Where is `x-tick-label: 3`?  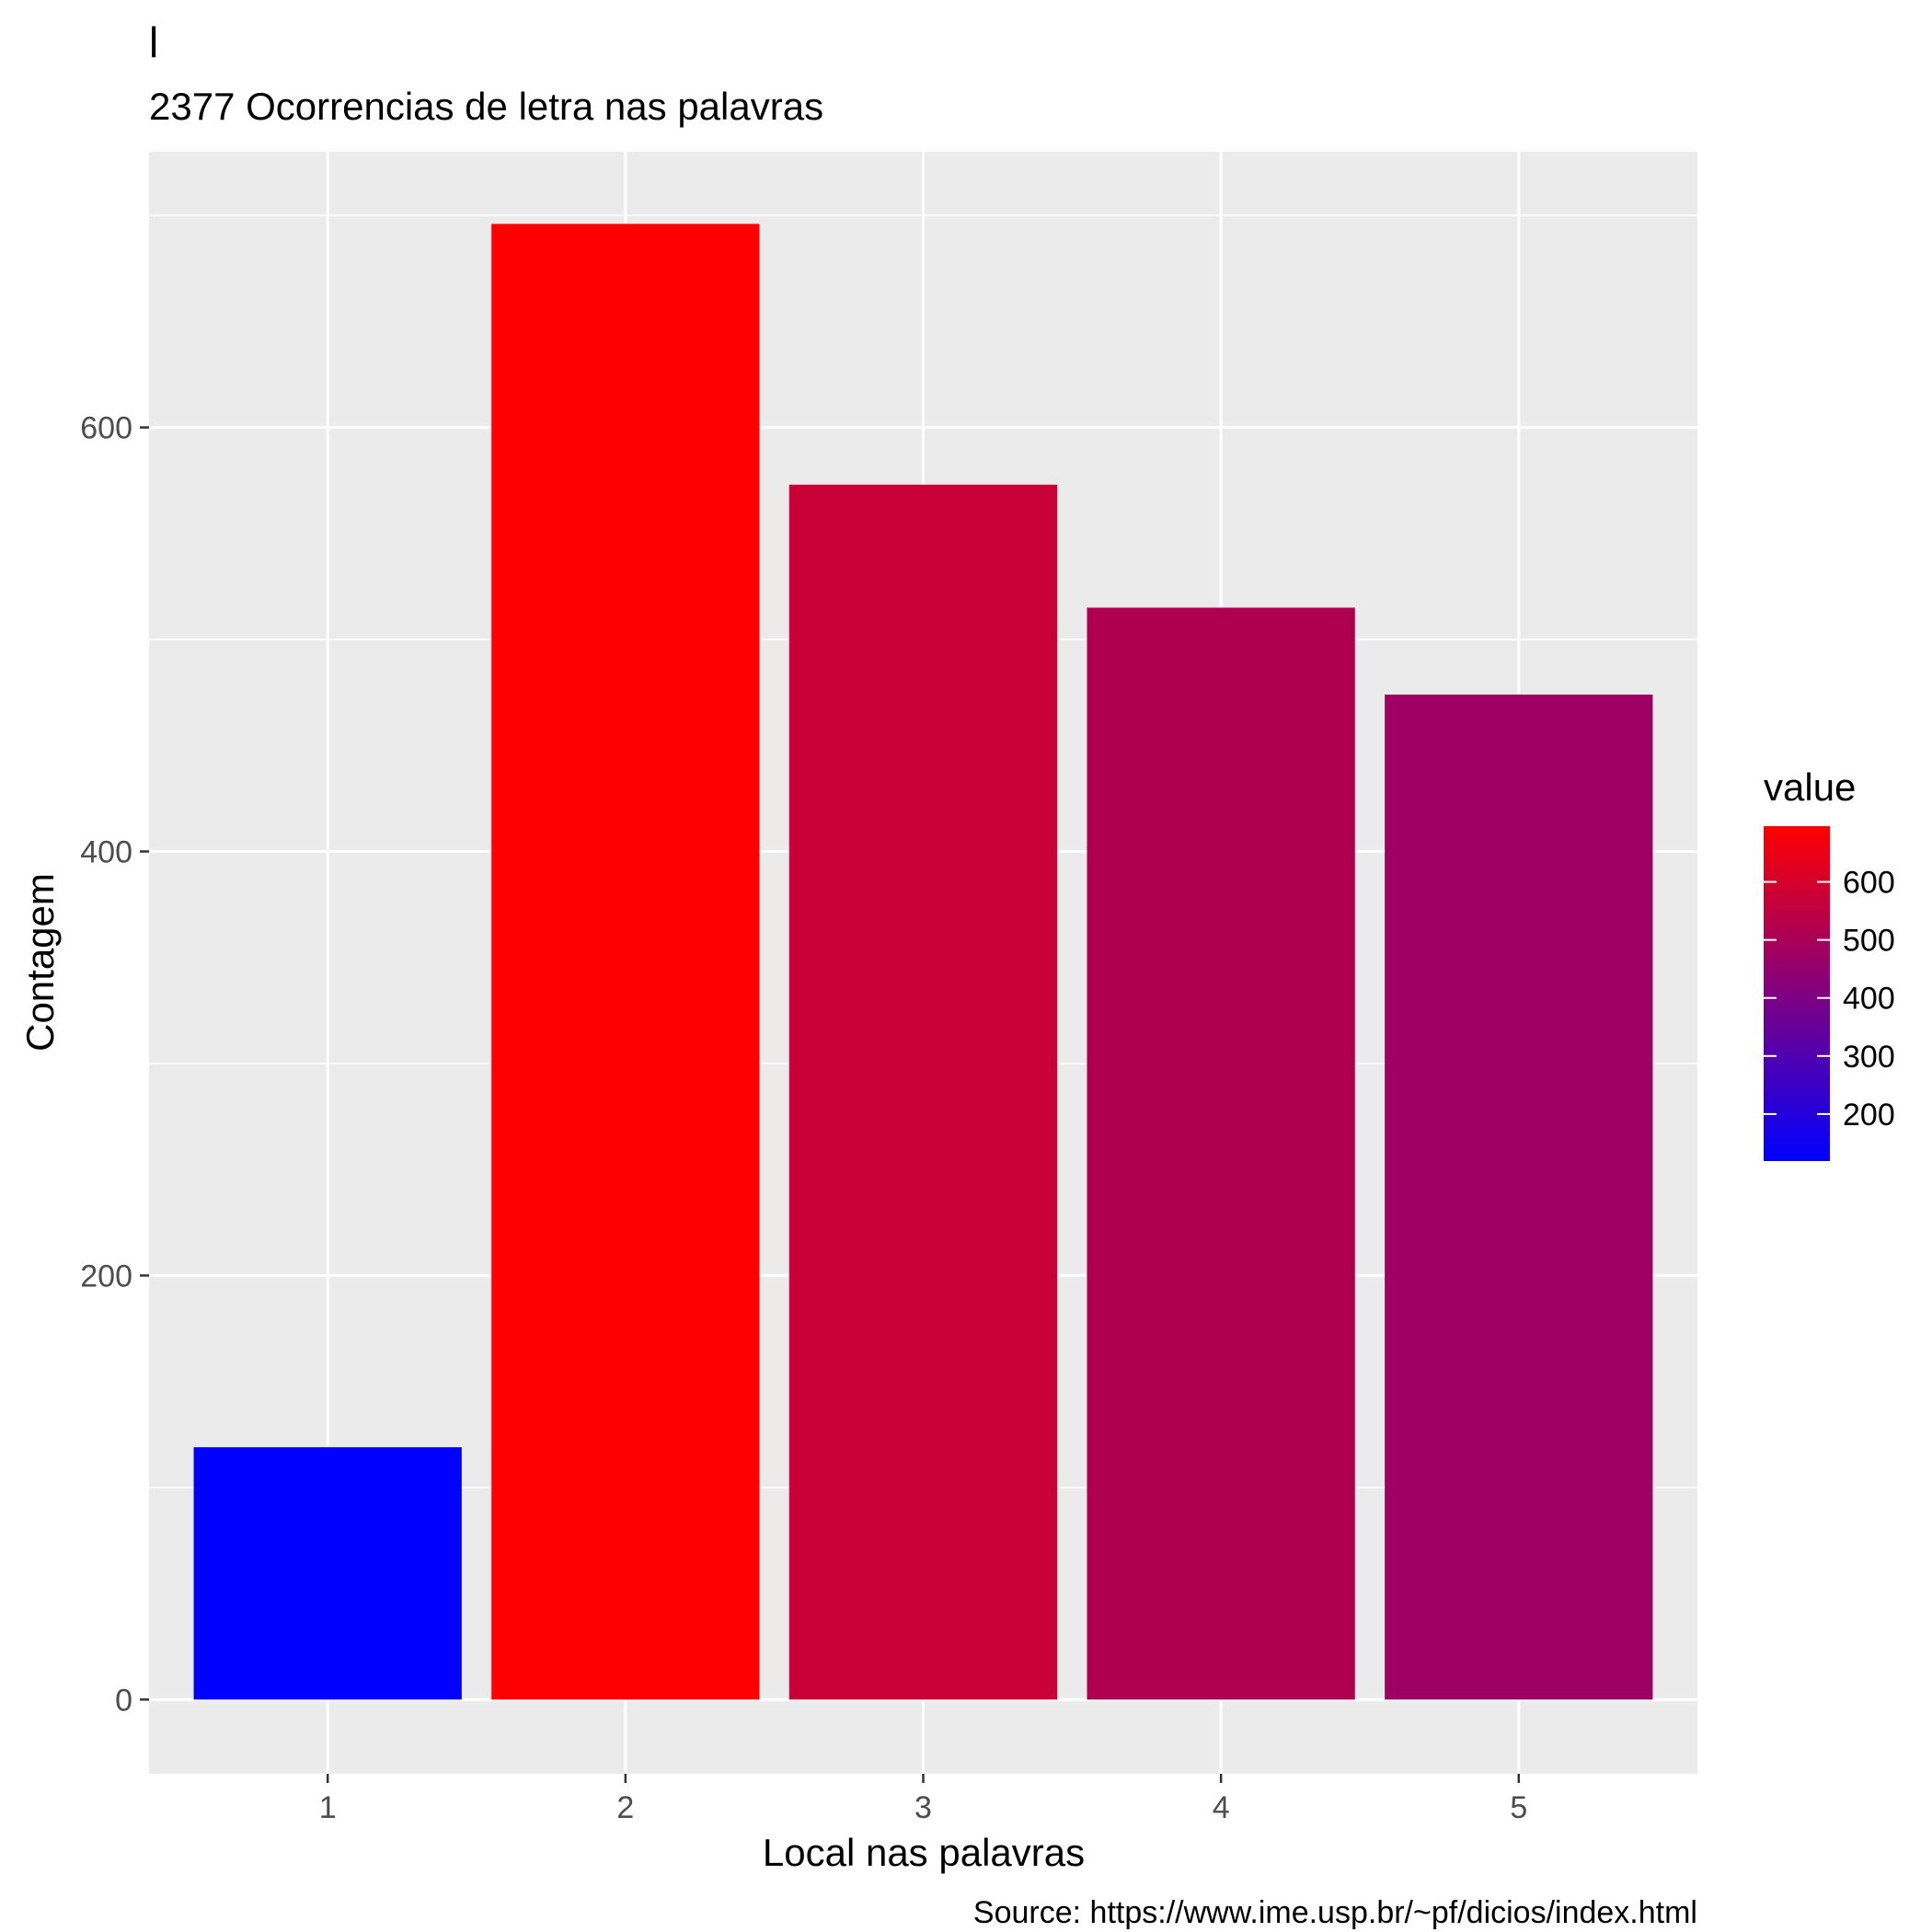 x-tick-label: 3 is located at coordinates (923, 1807).